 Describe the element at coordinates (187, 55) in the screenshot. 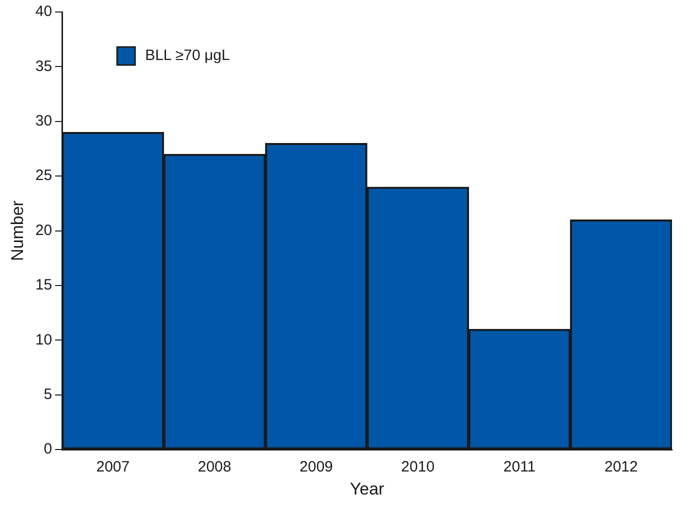

I see `legend-label: BLL ≥70 μgL` at that location.